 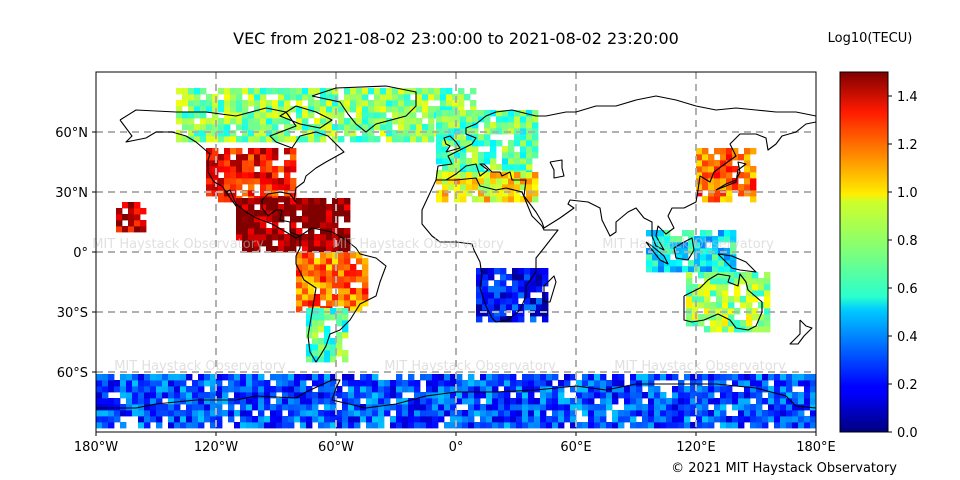 I want to click on y-axis-ticks: 60°N30°N0°30°S60°S, so click(x=75, y=253).